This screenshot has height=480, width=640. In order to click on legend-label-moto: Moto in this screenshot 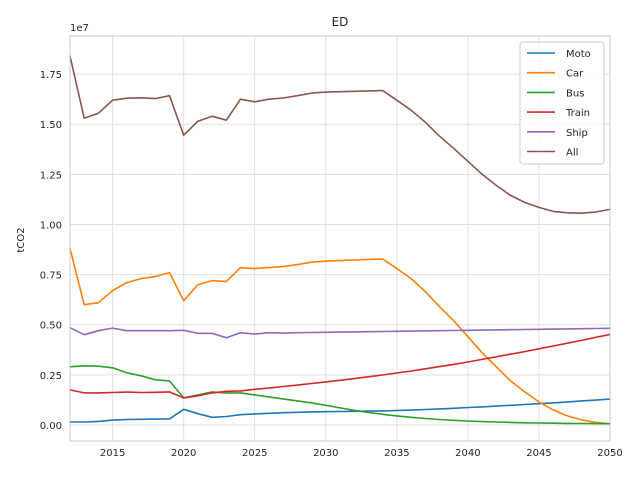, I will do `click(578, 54)`.